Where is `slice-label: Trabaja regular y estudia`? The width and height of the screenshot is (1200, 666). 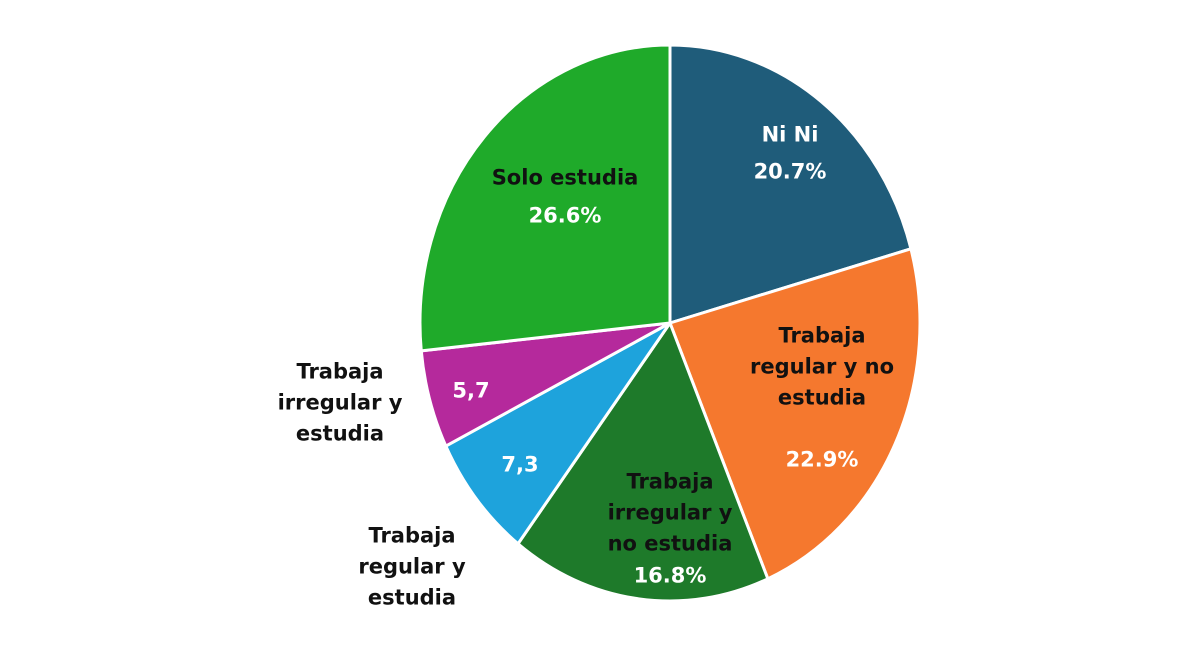
slice-label: Trabaja regular y estudia is located at coordinates (412, 566).